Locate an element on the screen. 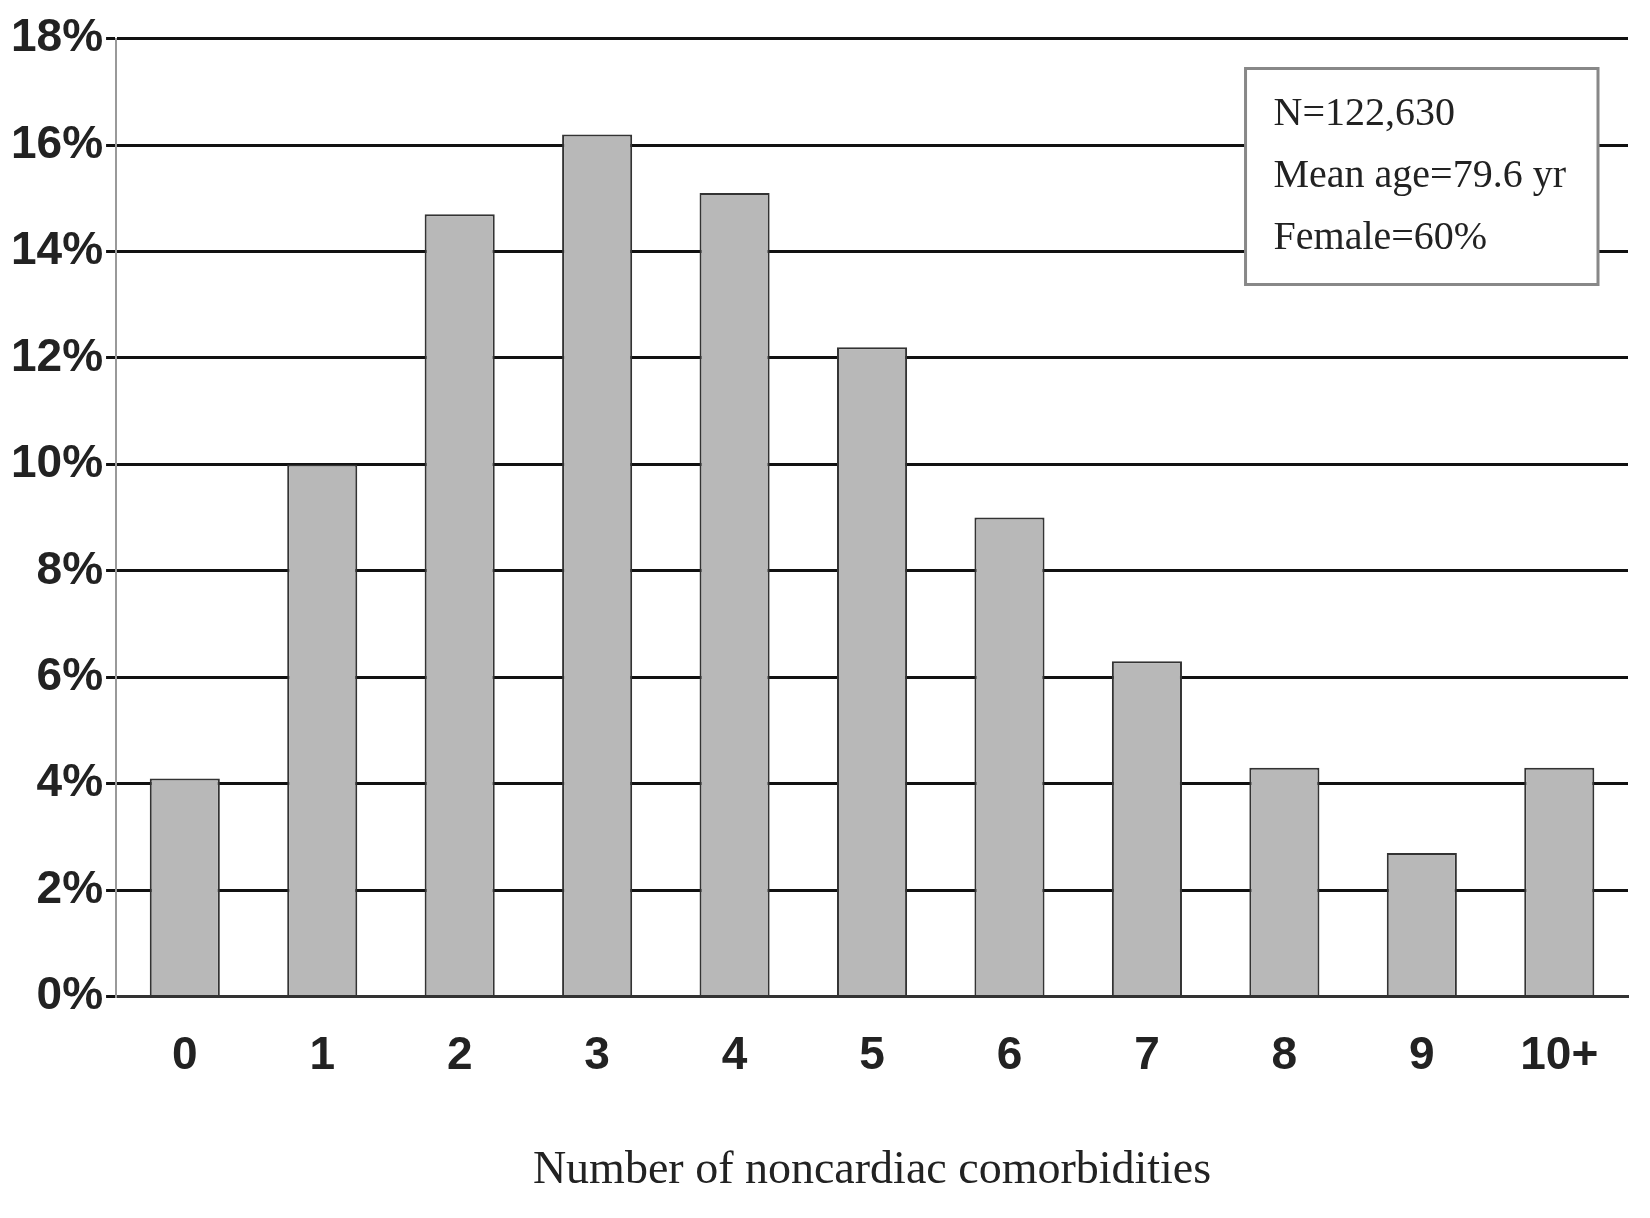 This screenshot has width=1650, height=1218. x-axis-title: Number of noncardiac comorbidities is located at coordinates (872, 1168).